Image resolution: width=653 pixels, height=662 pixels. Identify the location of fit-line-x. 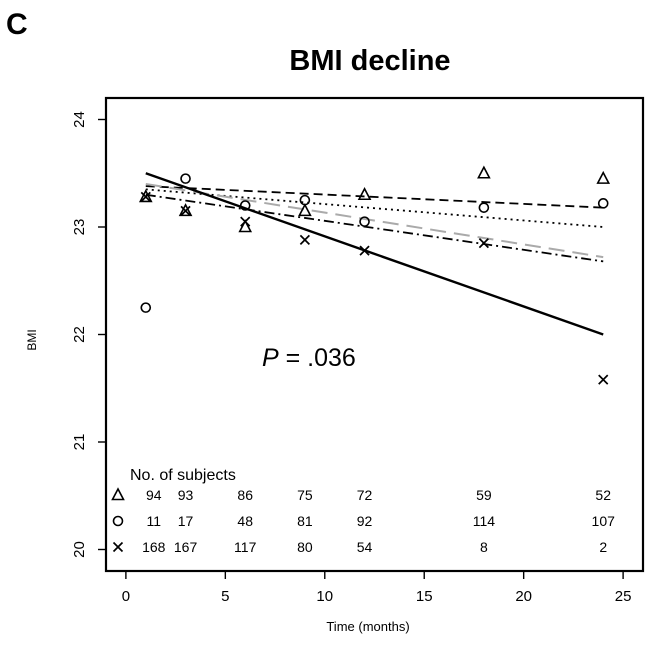
(374, 228).